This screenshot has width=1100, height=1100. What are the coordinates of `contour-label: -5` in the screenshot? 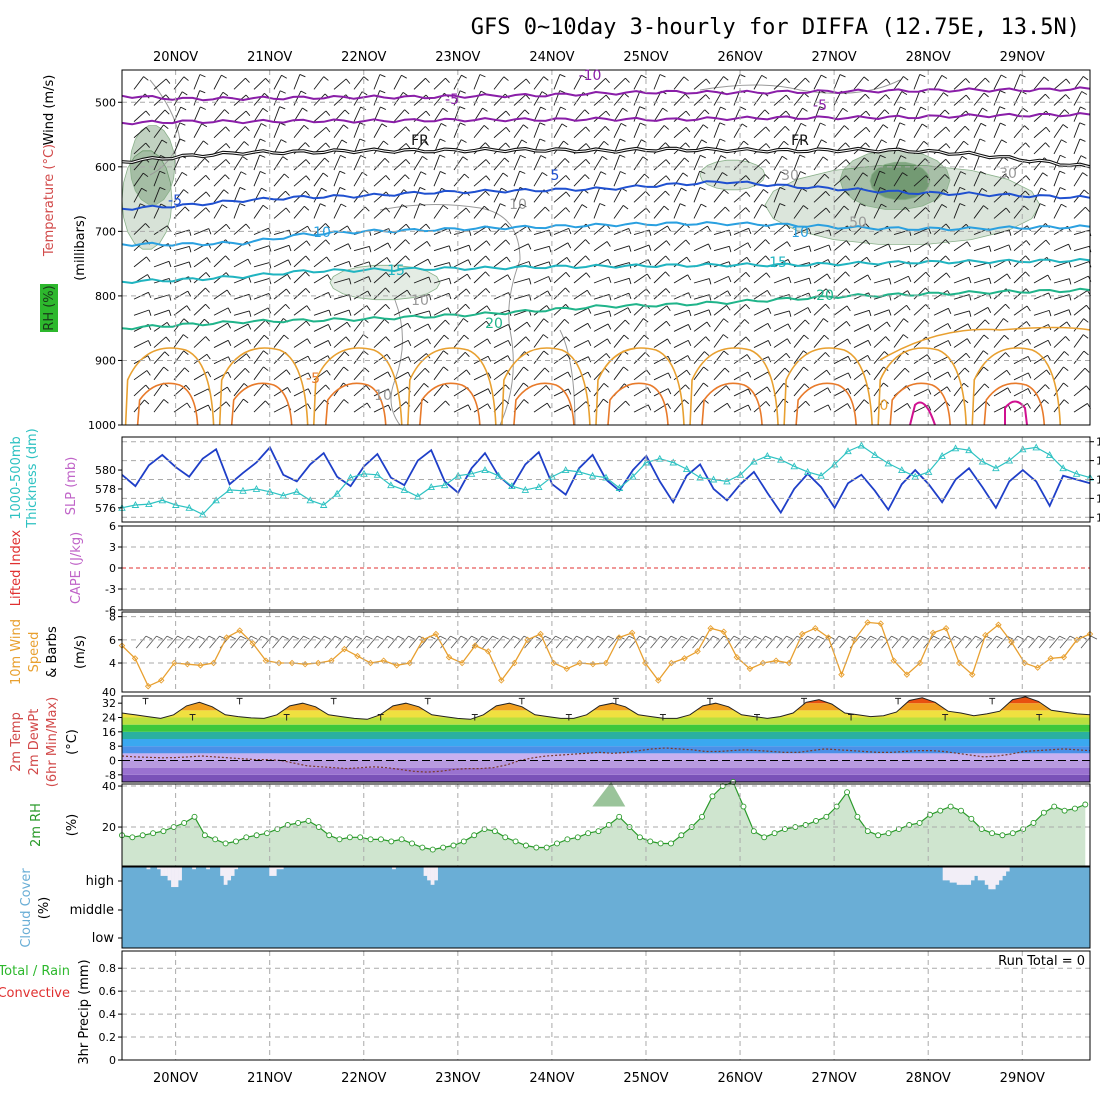 It's located at (820, 106).